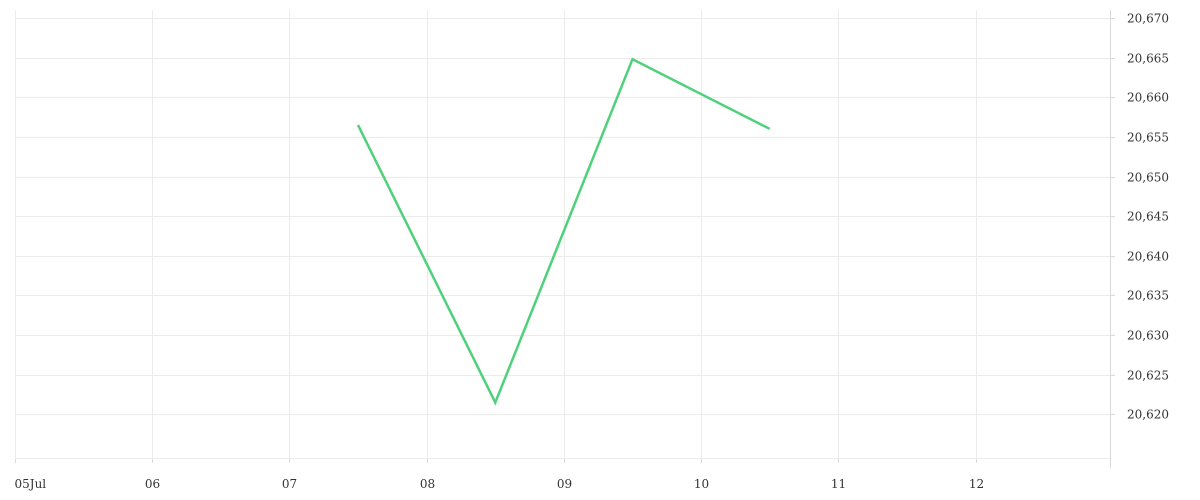 The height and width of the screenshot is (500, 1200). I want to click on y-tick-label: 20,650, so click(1148, 178).